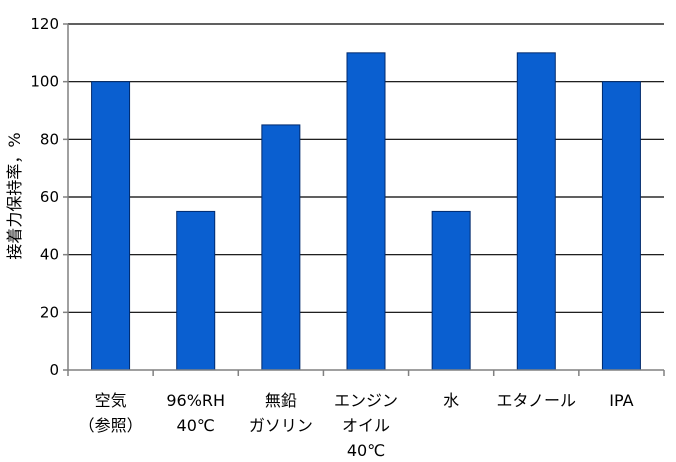 The width and height of the screenshot is (676, 462). Describe the element at coordinates (281, 400) in the screenshot. I see `x-tick-label-line: 無鉛` at that location.